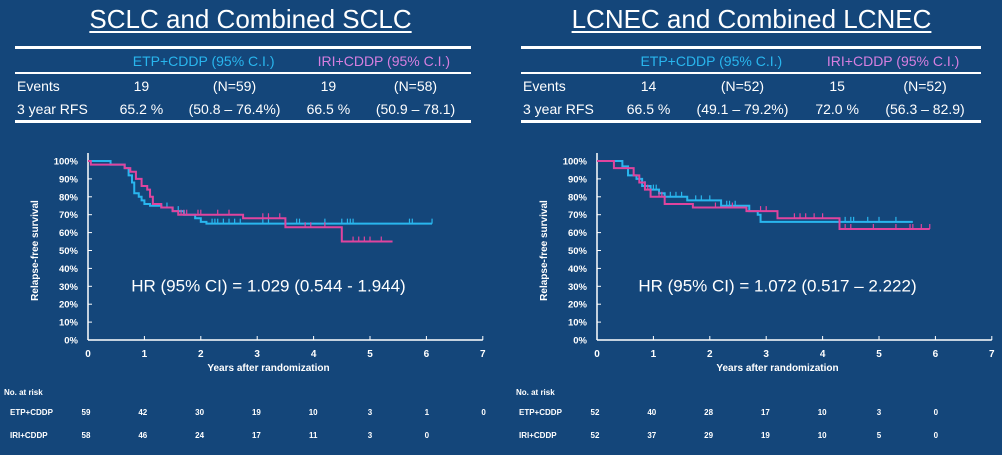 The width and height of the screenshot is (1002, 455). I want to click on risk-value: 5, so click(879, 435).